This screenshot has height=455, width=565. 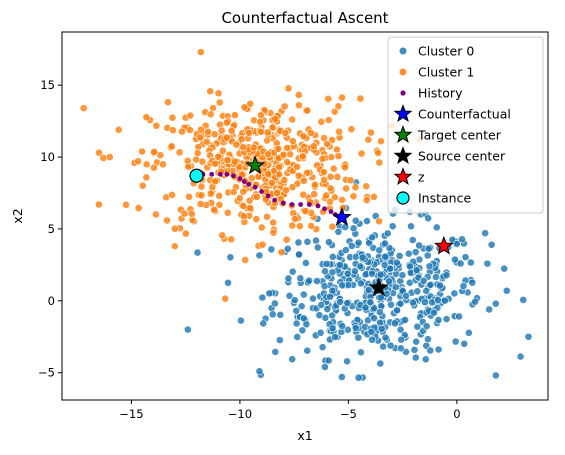 What do you see at coordinates (444, 198) in the screenshot?
I see `legend-label: Instance` at bounding box center [444, 198].